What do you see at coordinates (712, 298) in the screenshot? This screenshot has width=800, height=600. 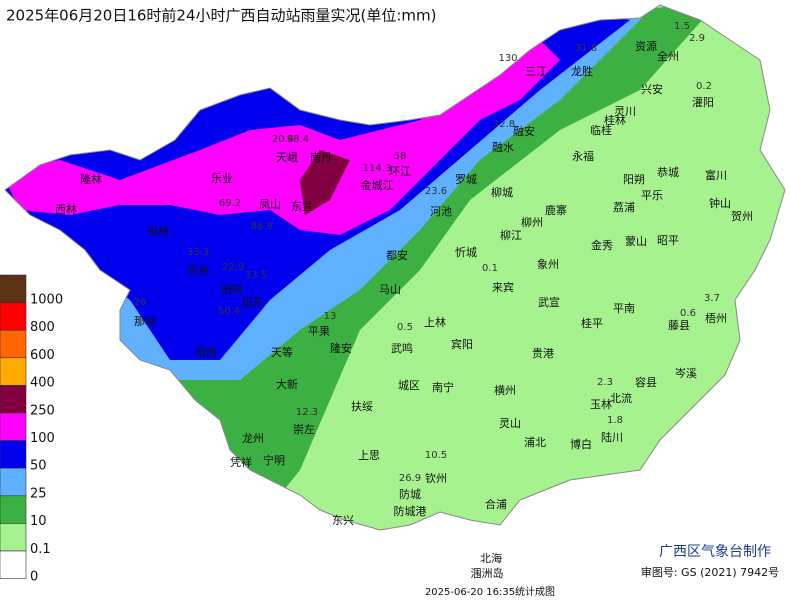 I see `rainfall-label: 3.7` at bounding box center [712, 298].